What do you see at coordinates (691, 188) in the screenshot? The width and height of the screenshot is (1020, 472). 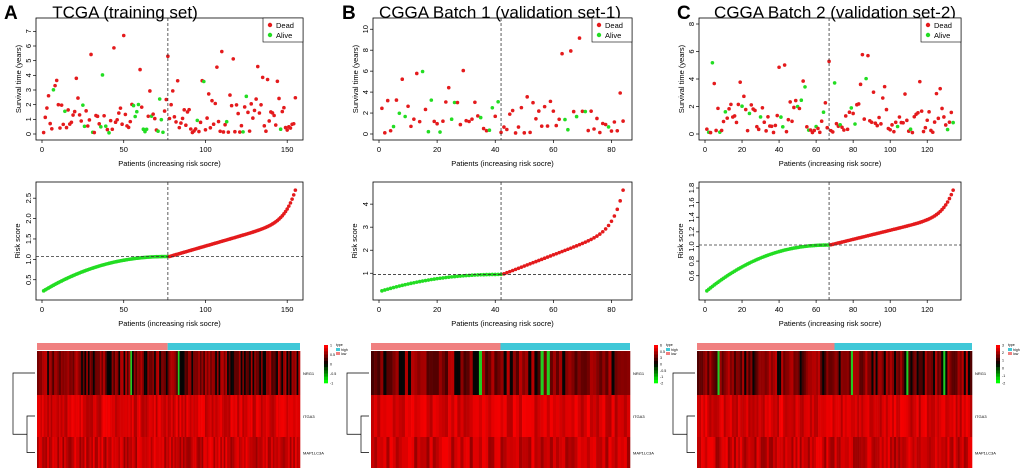 I see `y-tick-label: 1.8` at bounding box center [691, 188].